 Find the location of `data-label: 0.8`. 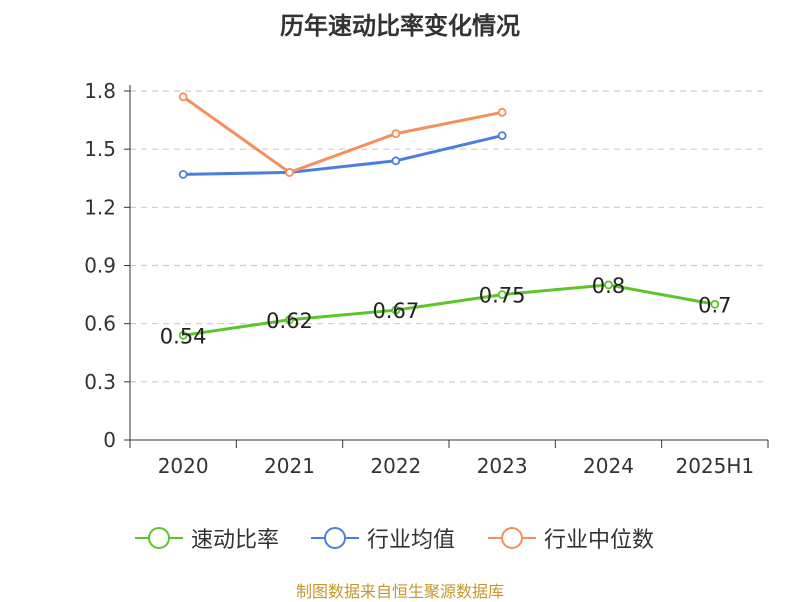

data-label: 0.8 is located at coordinates (608, 286).